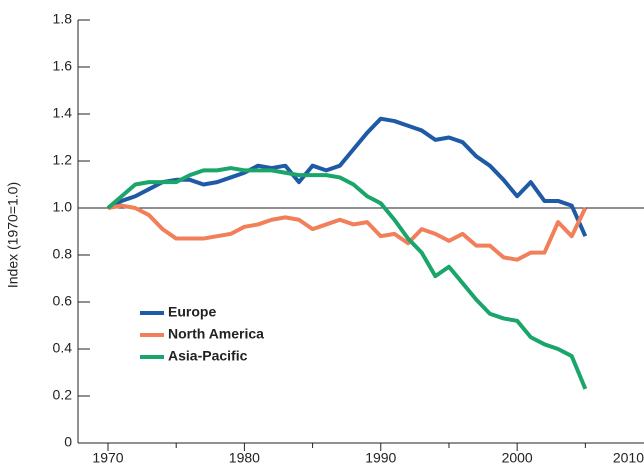 The height and width of the screenshot is (467, 644). Describe the element at coordinates (216, 334) in the screenshot. I see `legend-label: North America` at that location.